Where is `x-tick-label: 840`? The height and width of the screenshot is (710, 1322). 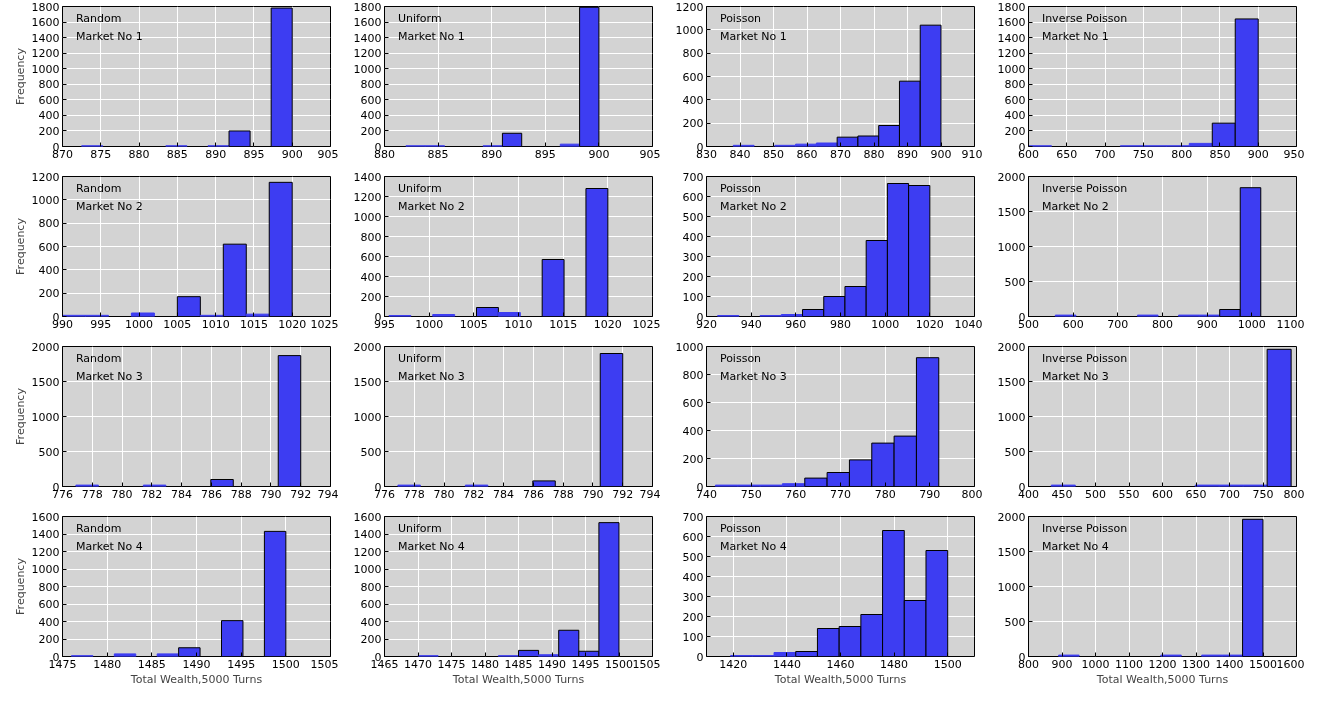 x-tick-label: 840 is located at coordinates (740, 154).